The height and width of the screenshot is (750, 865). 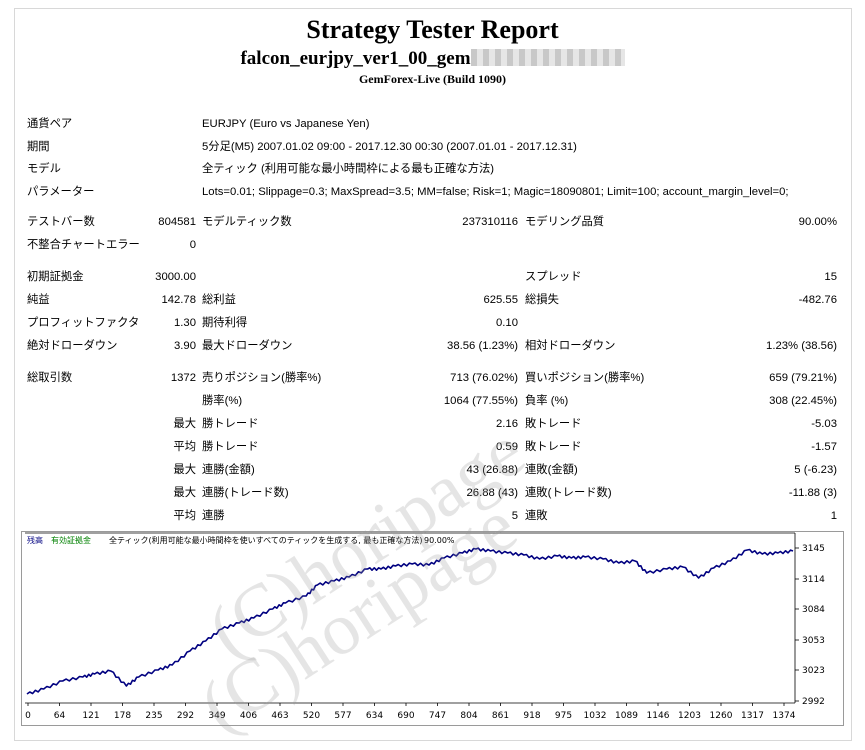 What do you see at coordinates (178, 300) in the screenshot?
I see `value-net-profit: 142.78` at bounding box center [178, 300].